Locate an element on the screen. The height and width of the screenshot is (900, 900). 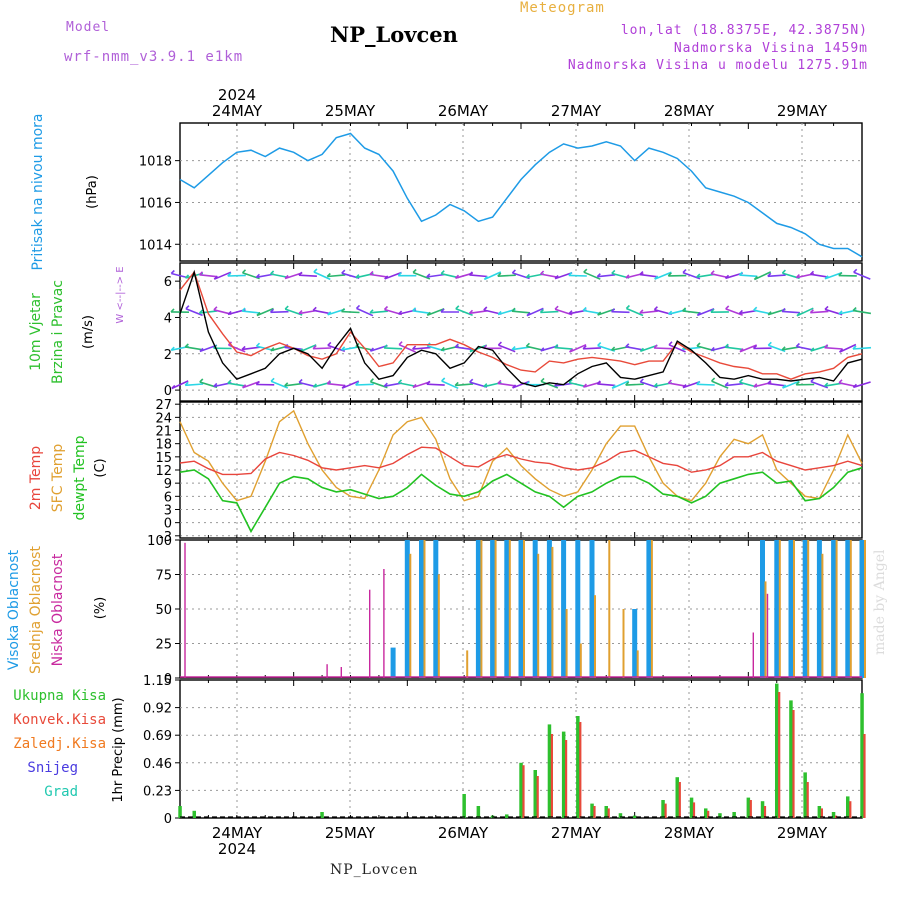
lonlat-text: lon,lat (18.8375E, 42.3875N) is located at coordinates (744, 30).